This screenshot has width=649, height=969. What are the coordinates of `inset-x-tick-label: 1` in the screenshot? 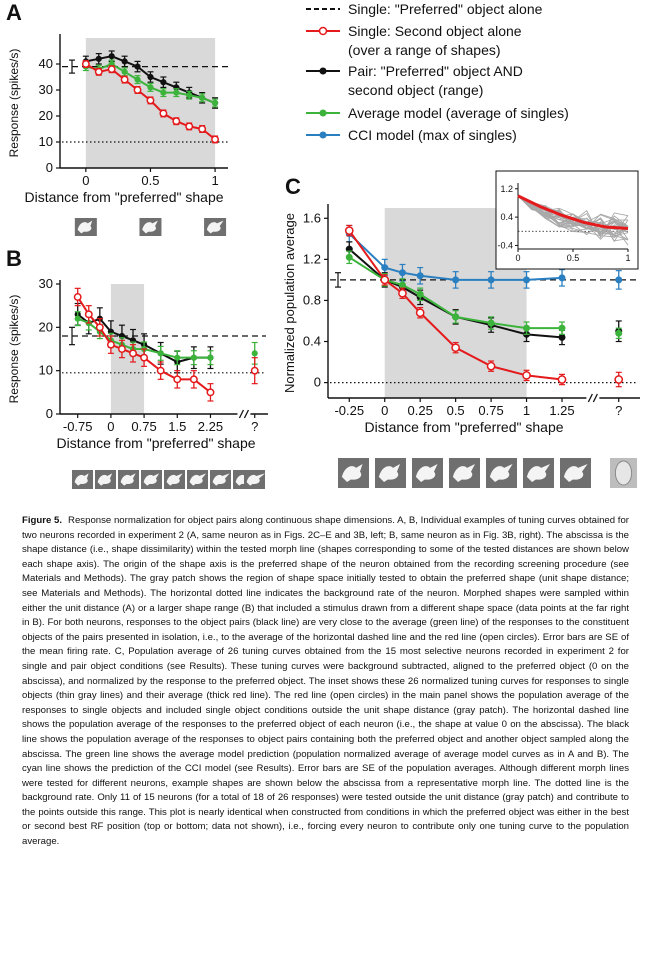 It's located at (627, 258).